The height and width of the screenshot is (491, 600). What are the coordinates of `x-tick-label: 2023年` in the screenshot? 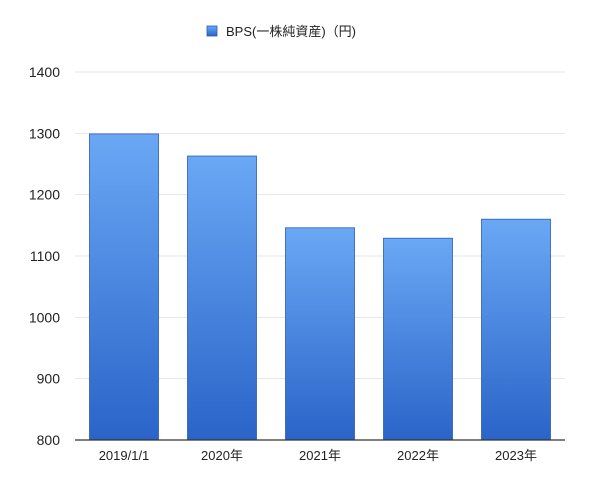 It's located at (516, 455).